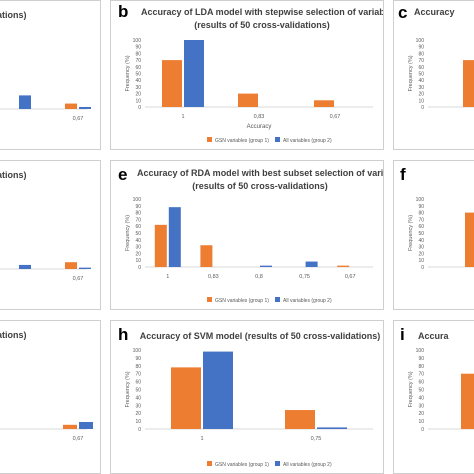 The image size is (474, 474). Describe the element at coordinates (411, 73) in the screenshot. I see `panel-c-ylabel: Frequency (%)` at that location.